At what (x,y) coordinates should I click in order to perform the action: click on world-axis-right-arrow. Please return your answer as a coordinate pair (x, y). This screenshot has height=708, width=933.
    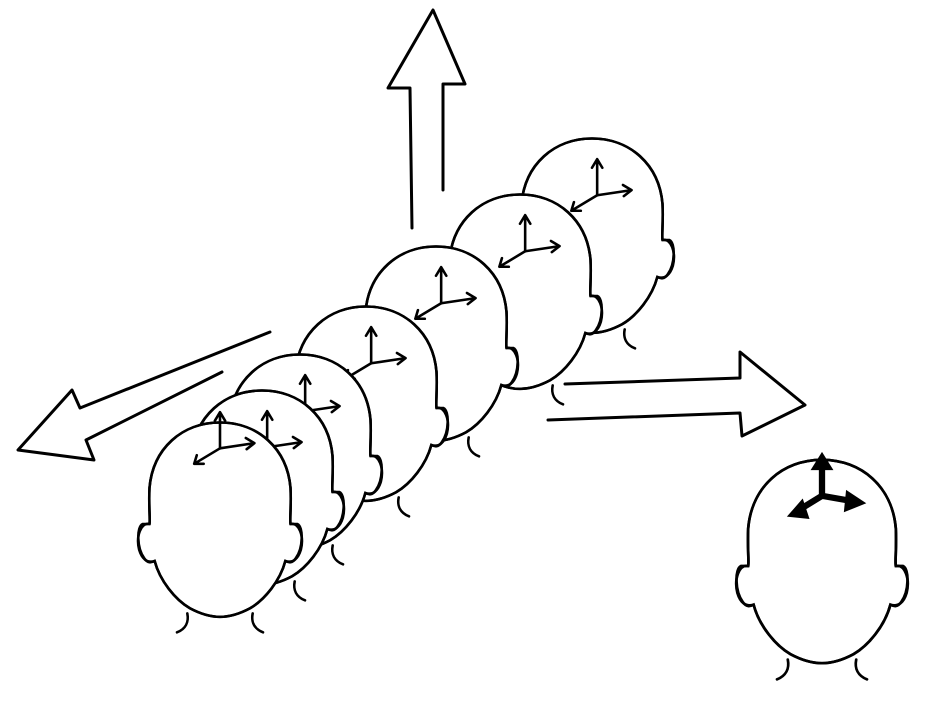
    Looking at the image, I should click on (676, 394).